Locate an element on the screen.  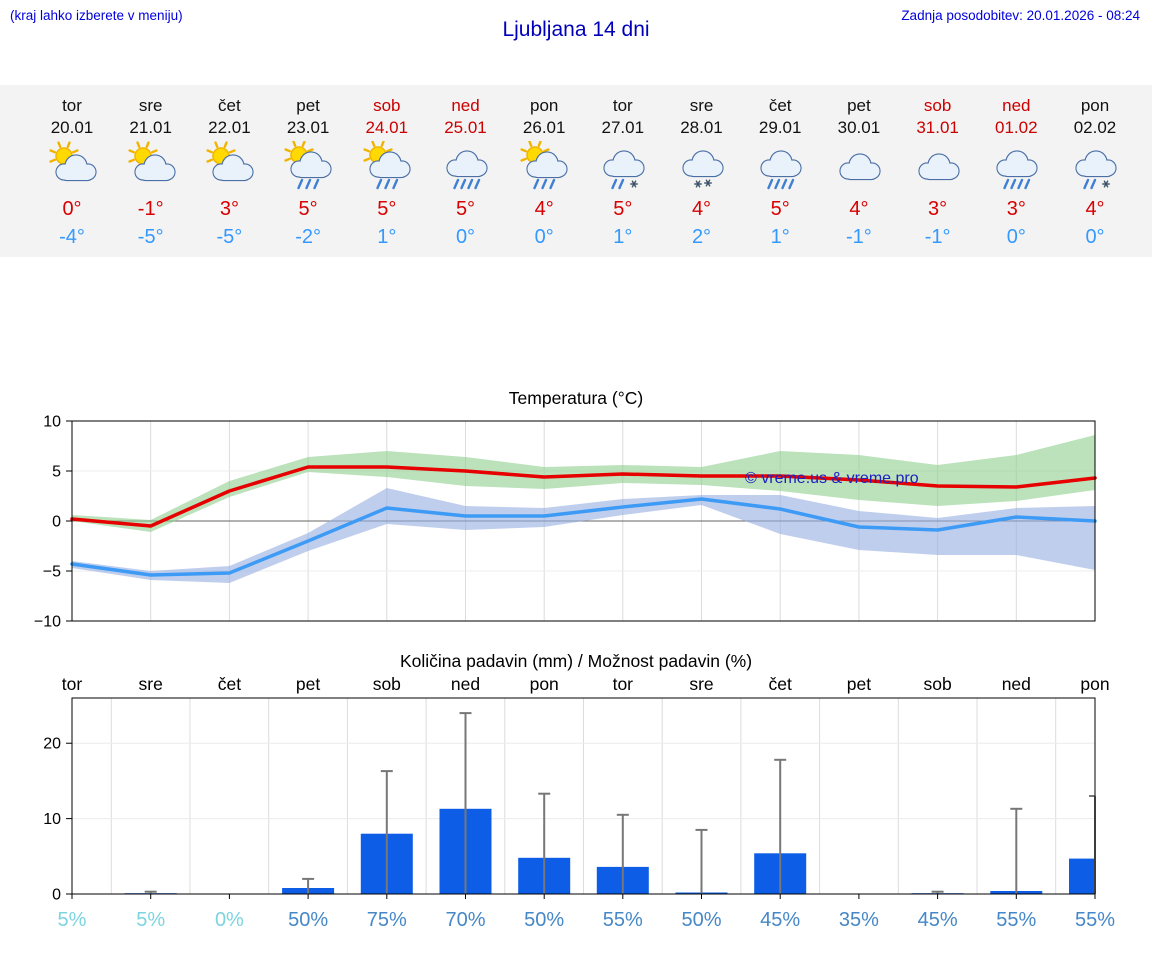
day-name: sob is located at coordinates (937, 105).